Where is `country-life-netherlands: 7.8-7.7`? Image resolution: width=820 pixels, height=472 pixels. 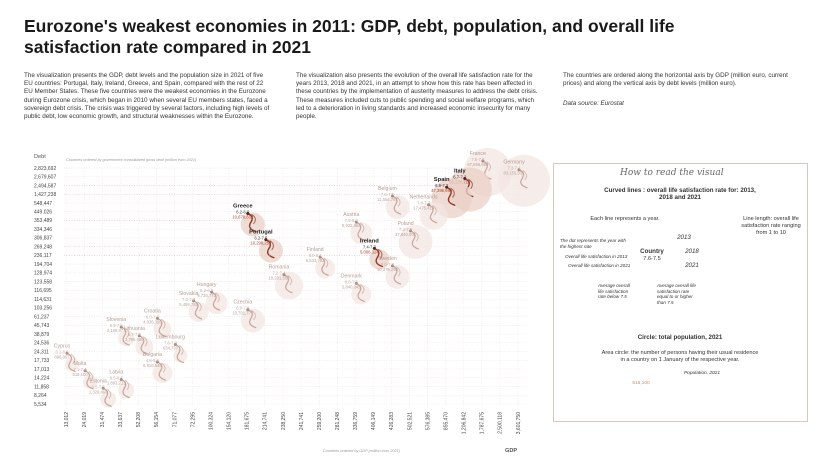 country-life-netherlands: 7.8-7.7 is located at coordinates (424, 203).